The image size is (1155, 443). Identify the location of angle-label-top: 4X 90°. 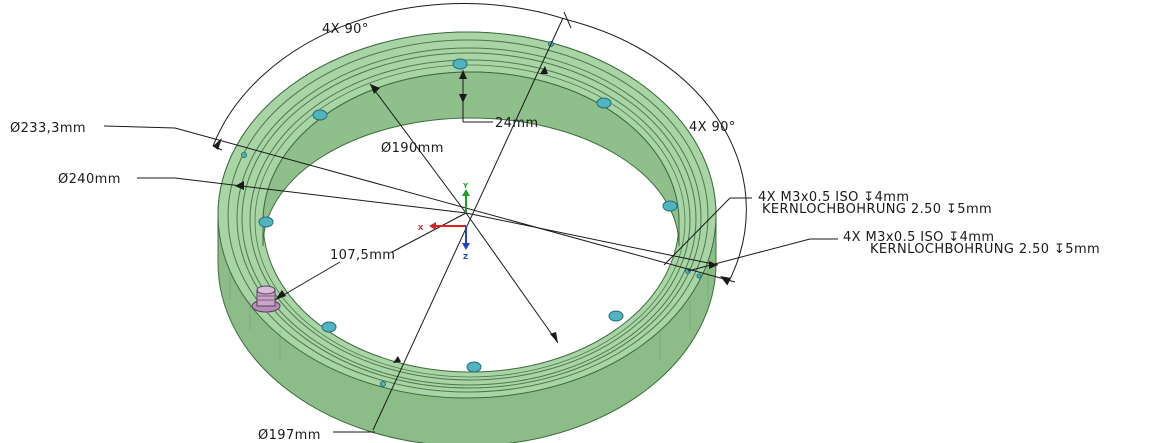
(345, 29).